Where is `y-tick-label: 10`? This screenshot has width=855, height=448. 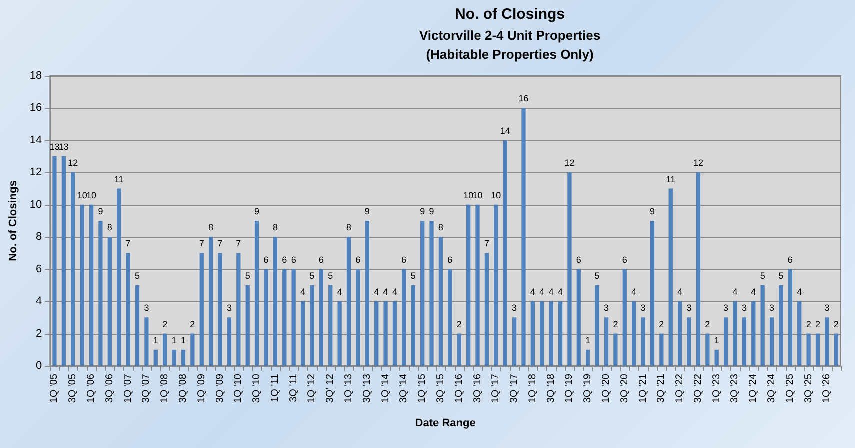 y-tick-label: 10 is located at coordinates (36, 204).